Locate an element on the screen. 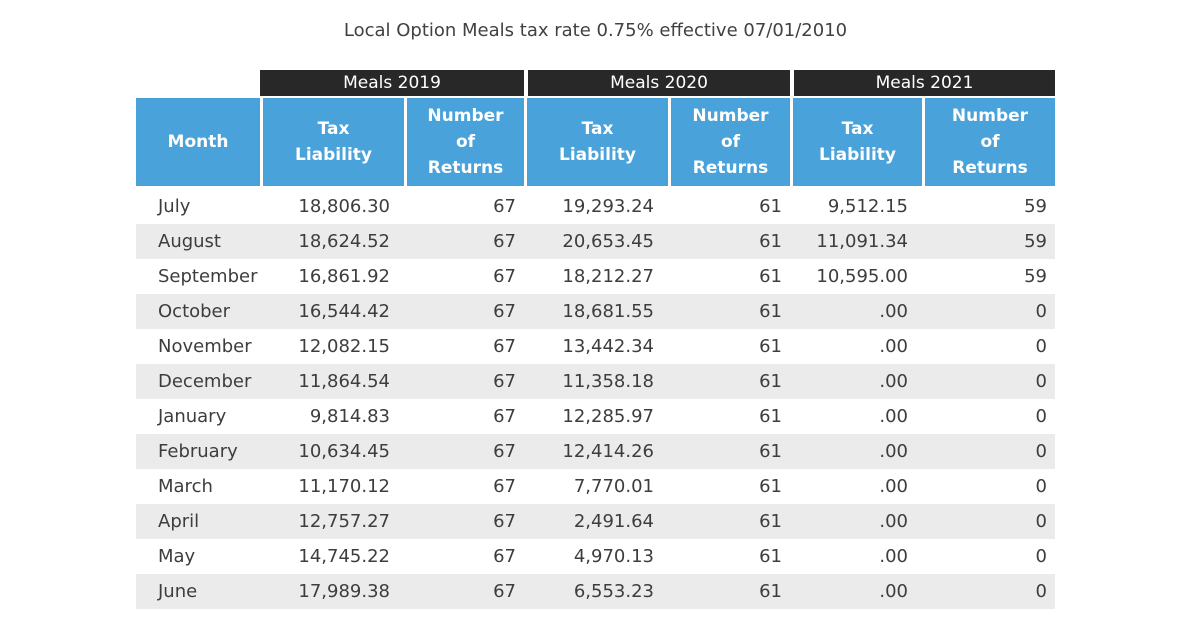 This screenshot has width=1200, height=634. table-row: August 18,624.52 67 20,653.45 61 11,091.34 59 is located at coordinates (595, 241).